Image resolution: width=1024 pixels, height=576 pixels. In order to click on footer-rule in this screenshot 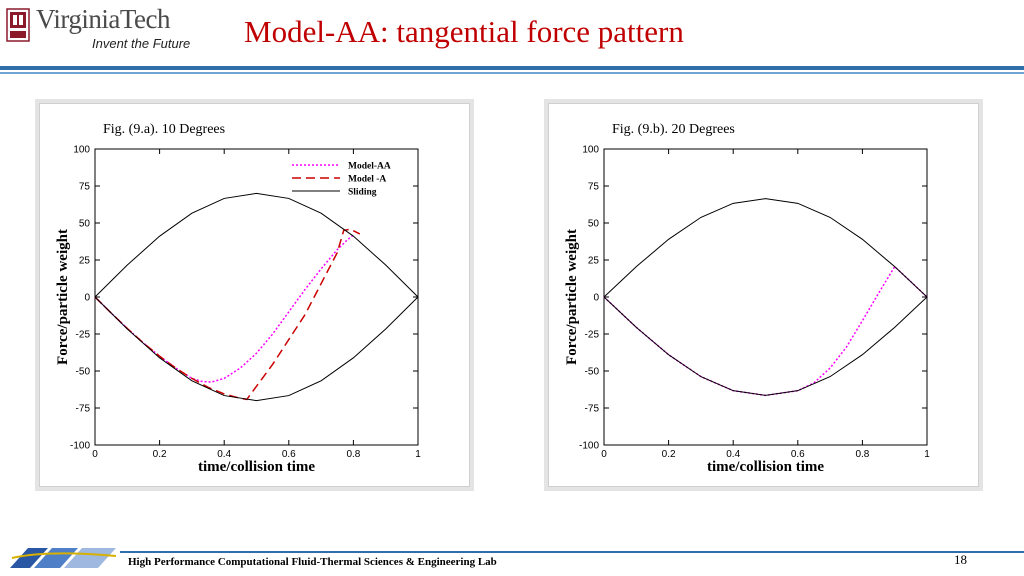, I will do `click(572, 552)`.